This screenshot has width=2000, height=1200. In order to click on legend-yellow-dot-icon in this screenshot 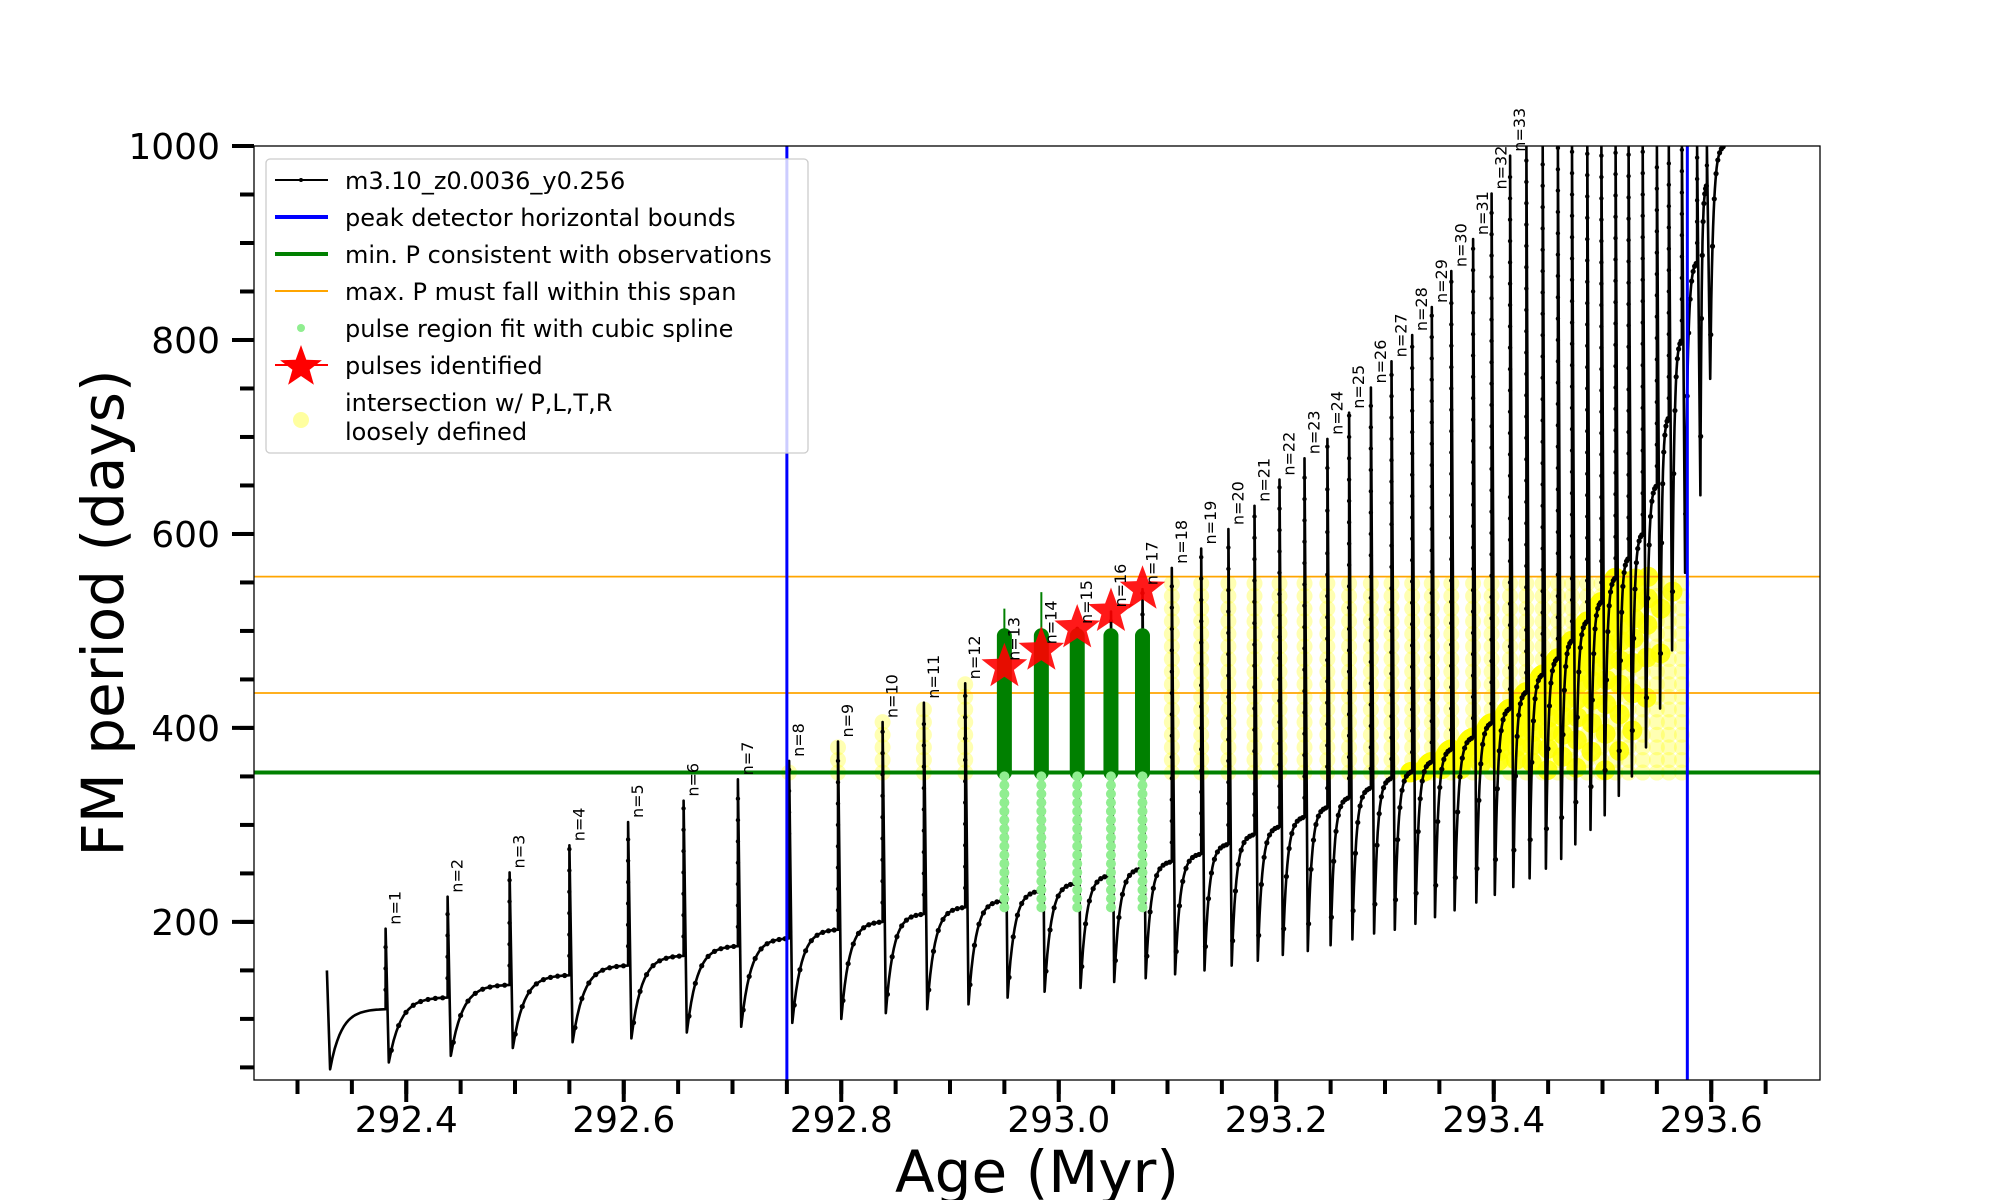, I will do `click(301, 420)`.